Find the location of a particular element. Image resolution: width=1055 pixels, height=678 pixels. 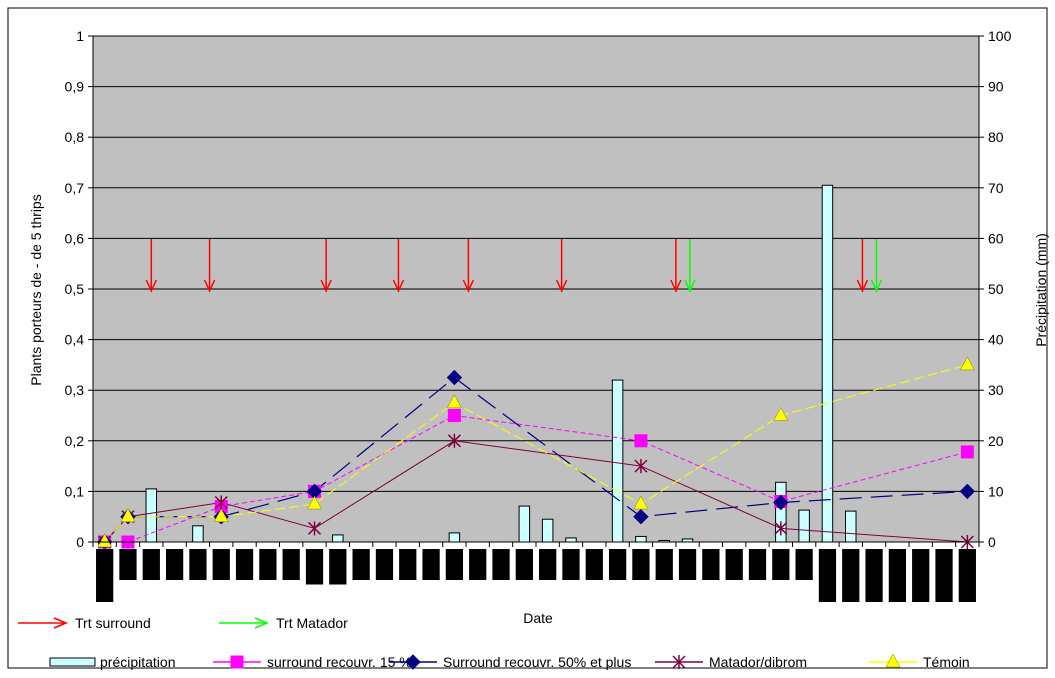

legend-arrow-item: Trt Matador is located at coordinates (283, 623).